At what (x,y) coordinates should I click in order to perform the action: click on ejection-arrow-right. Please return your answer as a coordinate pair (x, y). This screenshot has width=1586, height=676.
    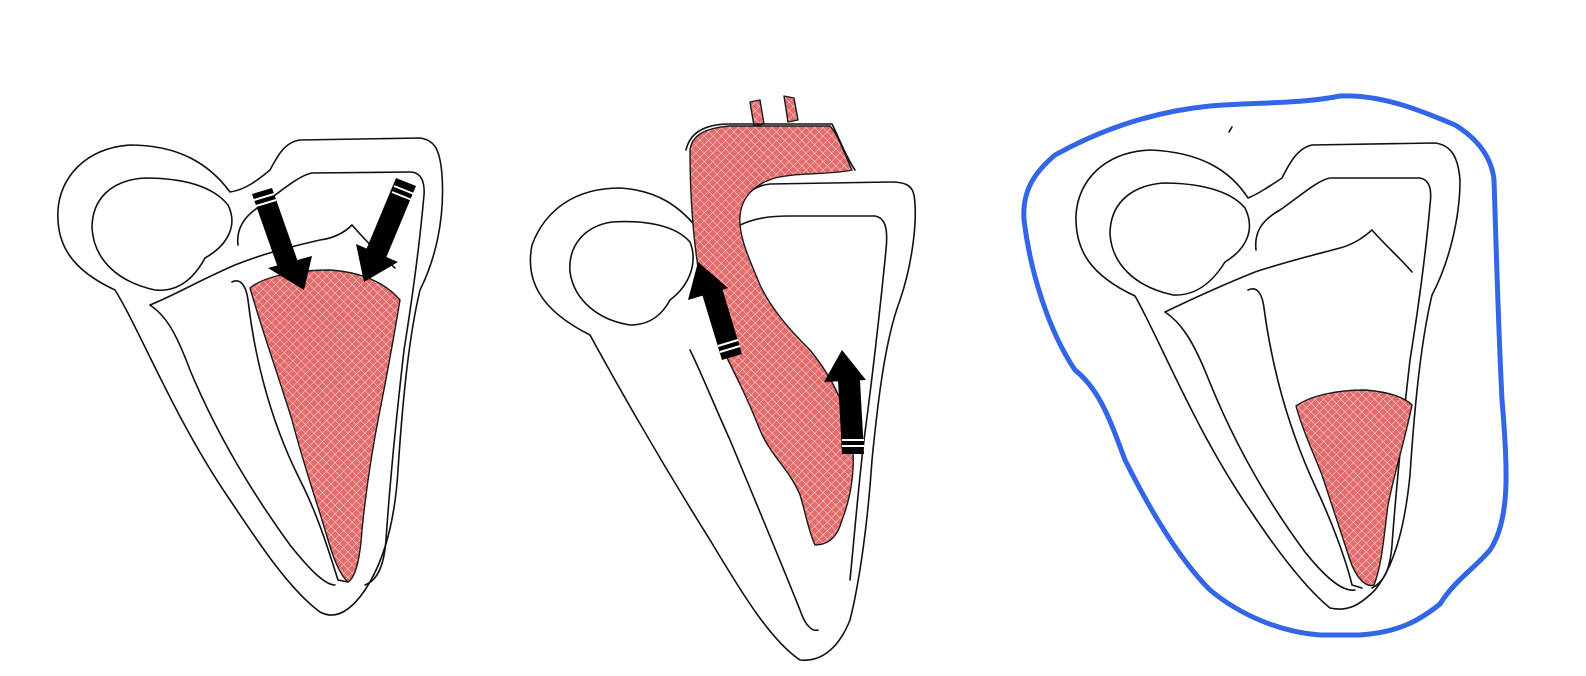
    Looking at the image, I should click on (845, 402).